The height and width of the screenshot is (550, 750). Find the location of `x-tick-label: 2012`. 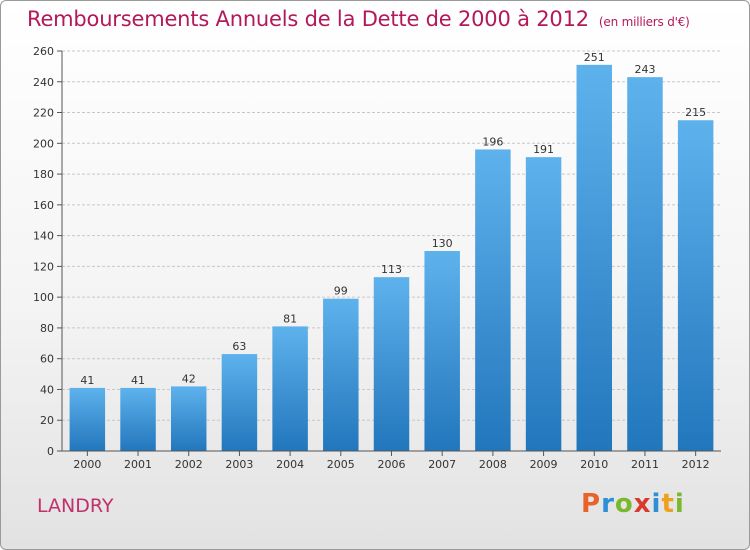

x-tick-label: 2012 is located at coordinates (696, 464).